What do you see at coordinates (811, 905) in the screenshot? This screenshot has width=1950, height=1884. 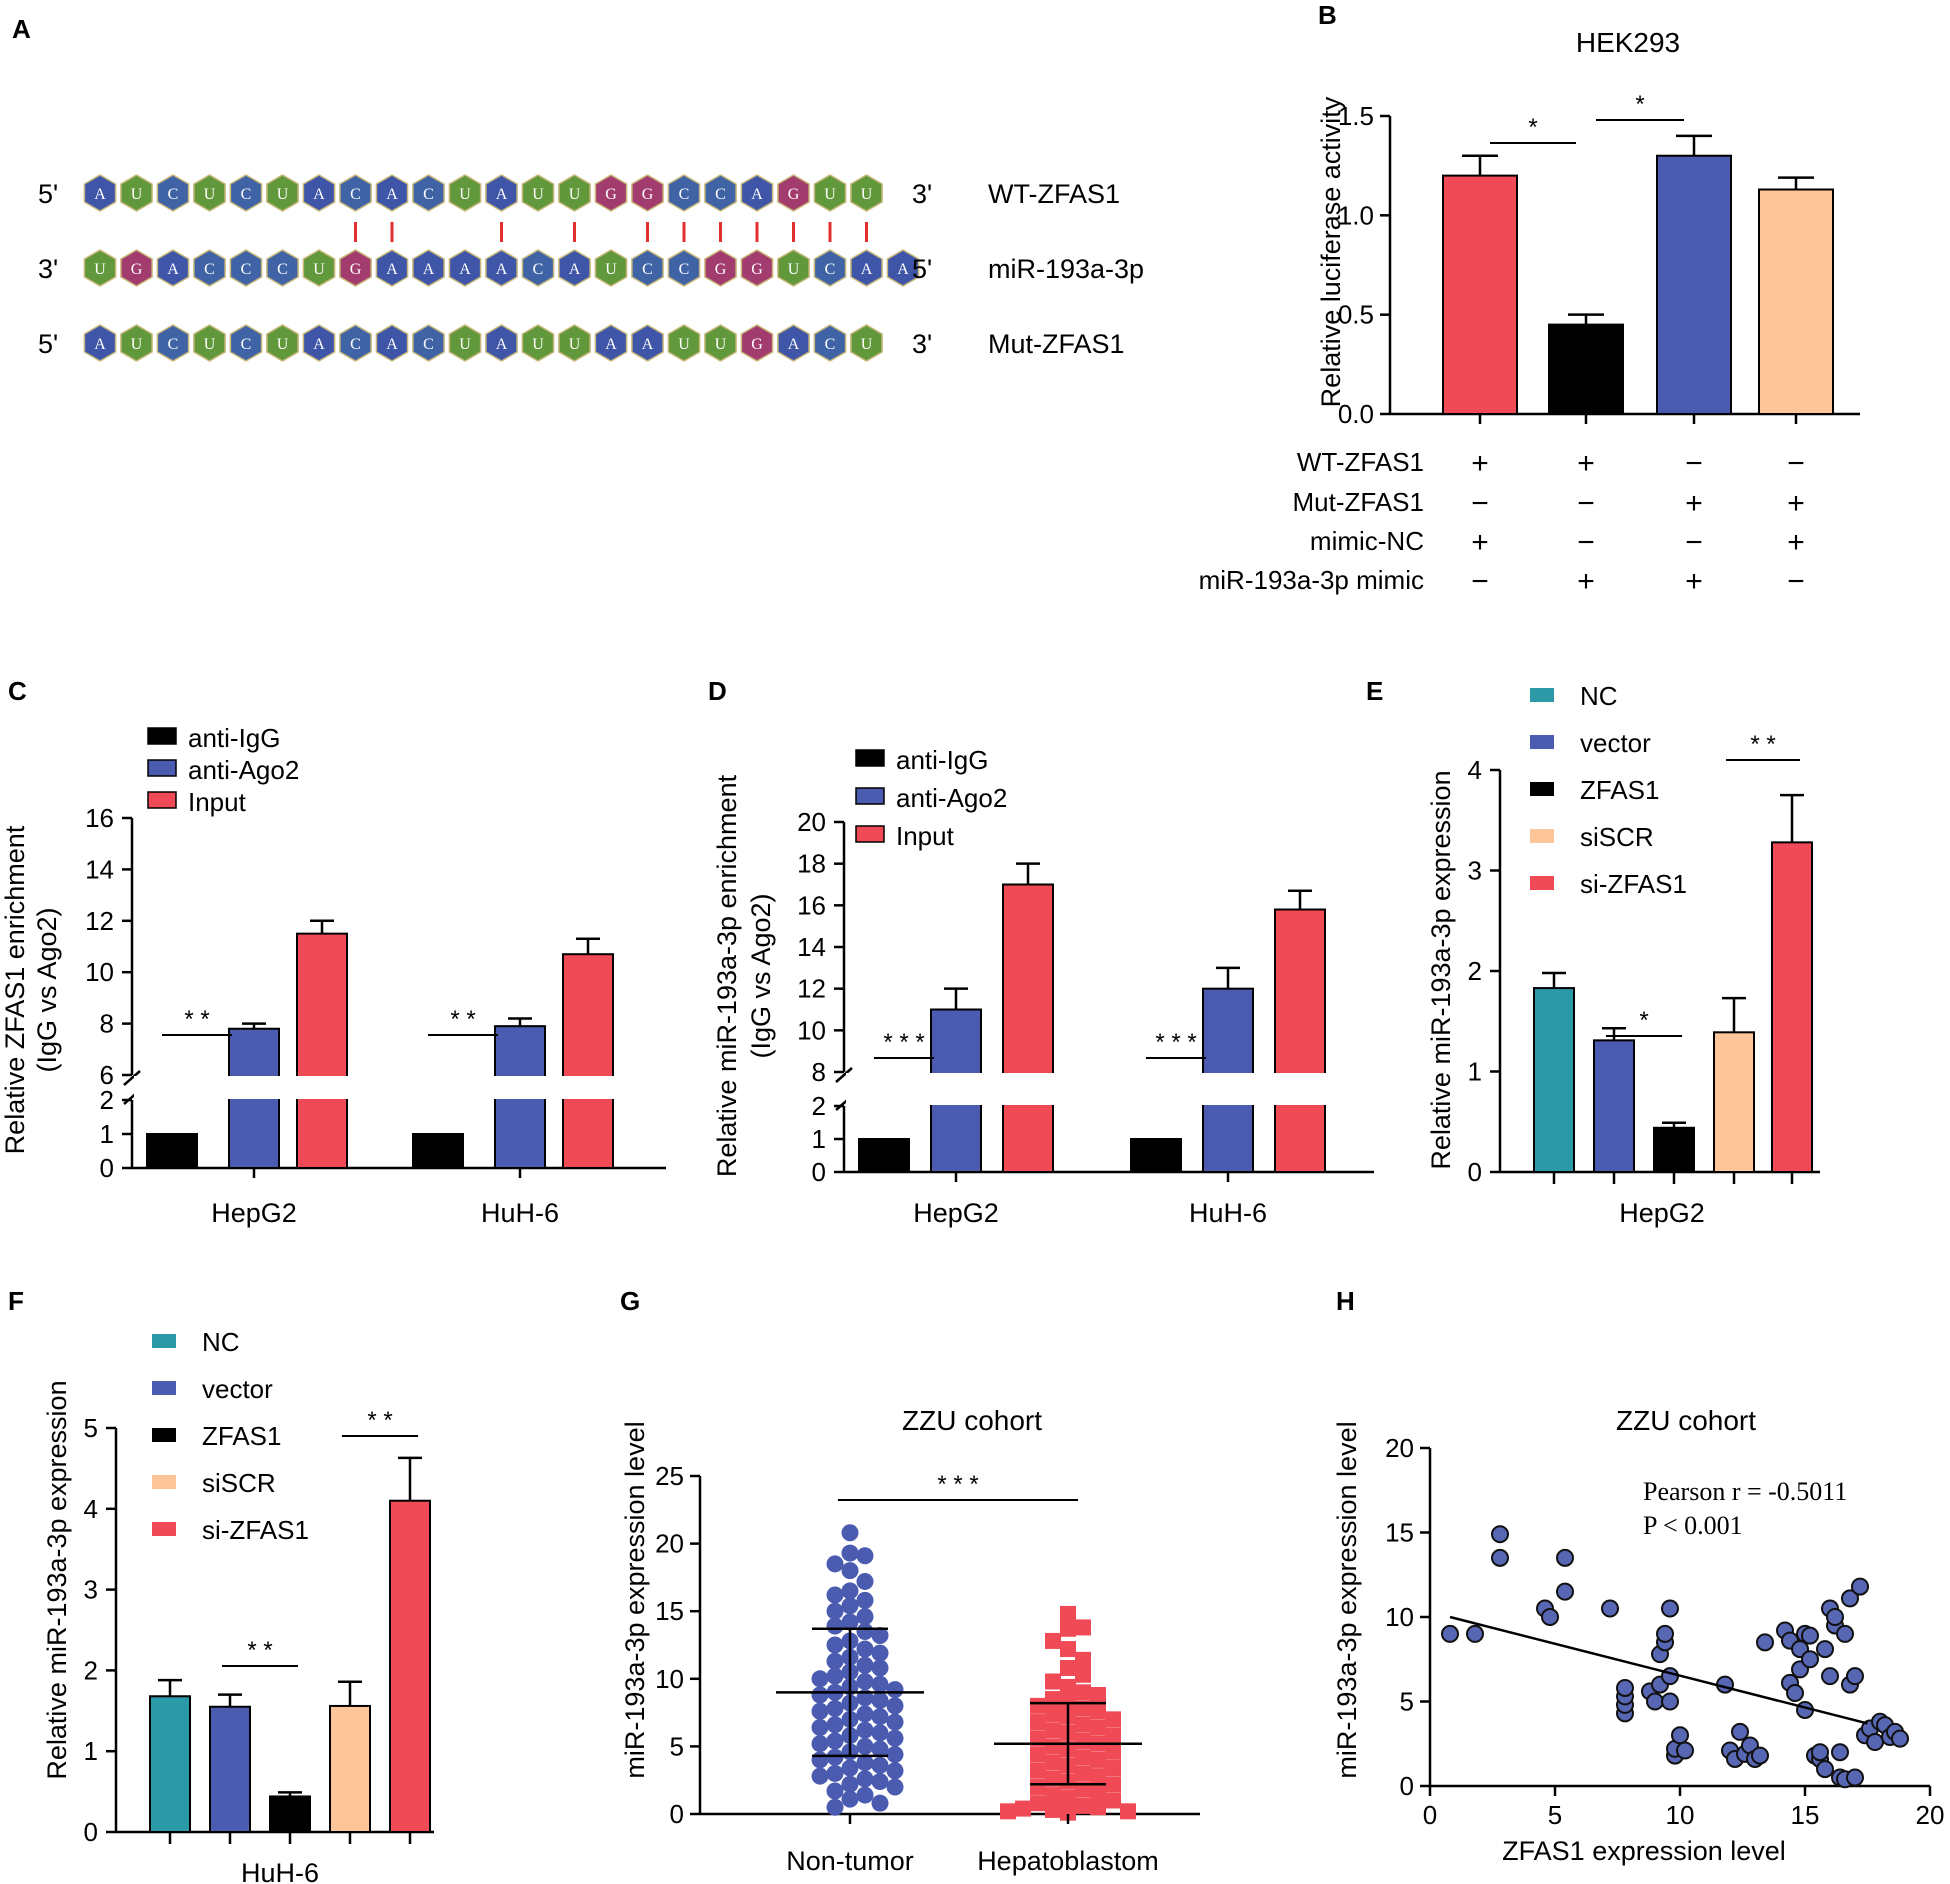 I see `y-tick-label: 16` at bounding box center [811, 905].